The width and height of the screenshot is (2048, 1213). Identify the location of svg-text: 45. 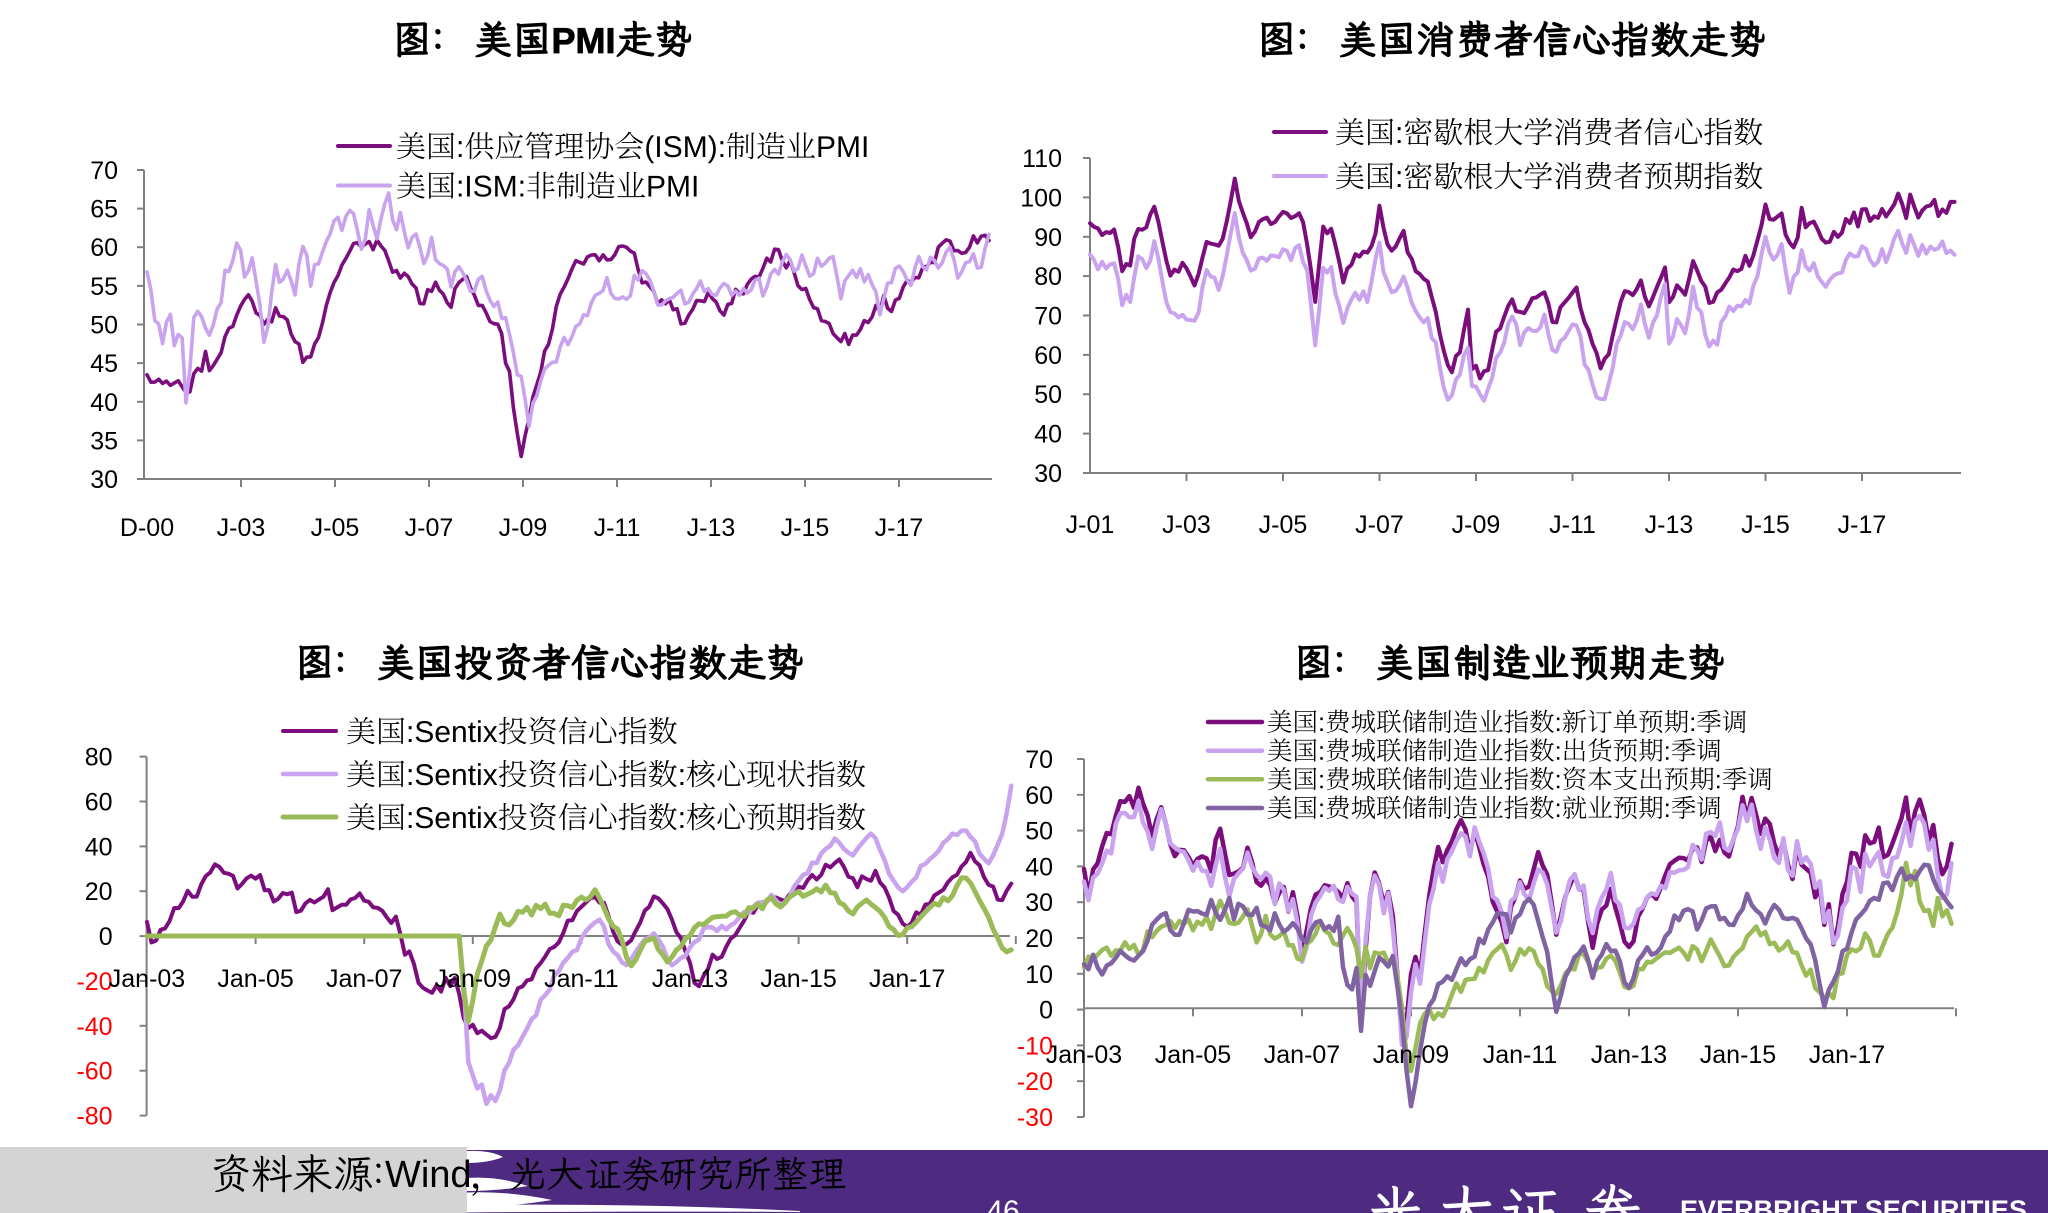
(104, 364).